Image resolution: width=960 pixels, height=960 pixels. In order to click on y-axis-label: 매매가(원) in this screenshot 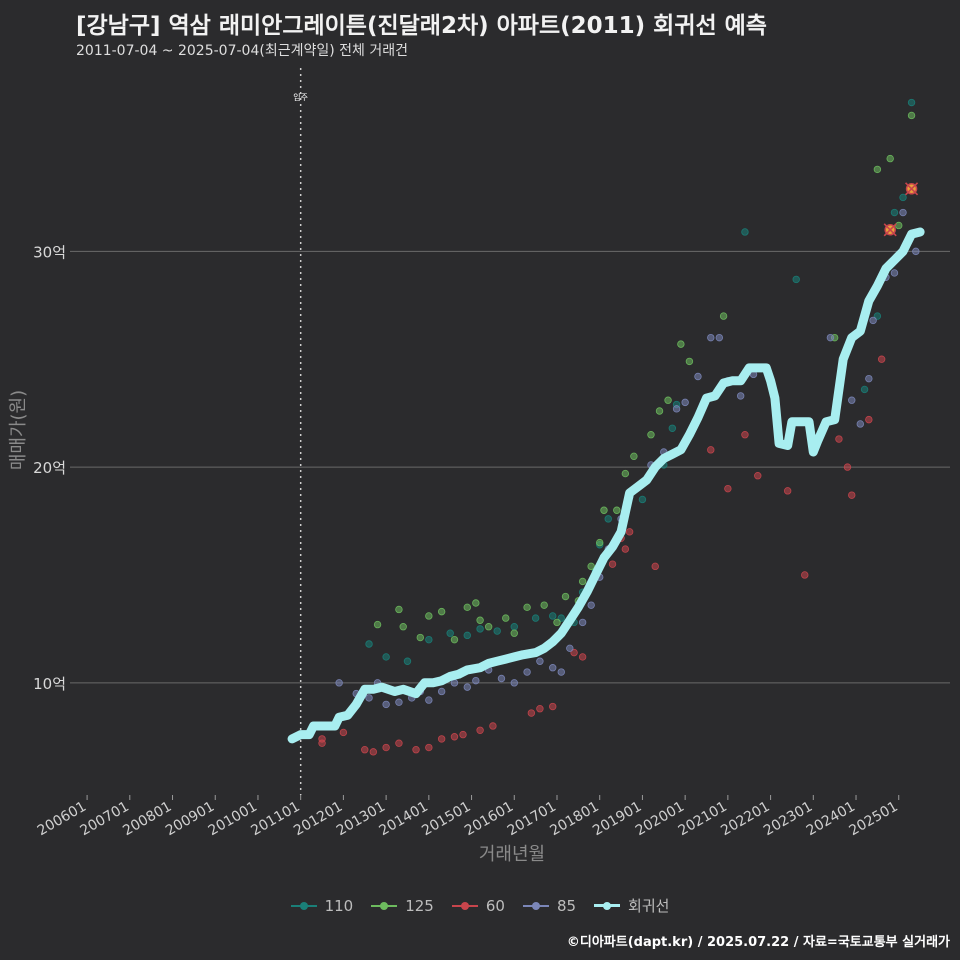, I will do `click(18, 430)`.